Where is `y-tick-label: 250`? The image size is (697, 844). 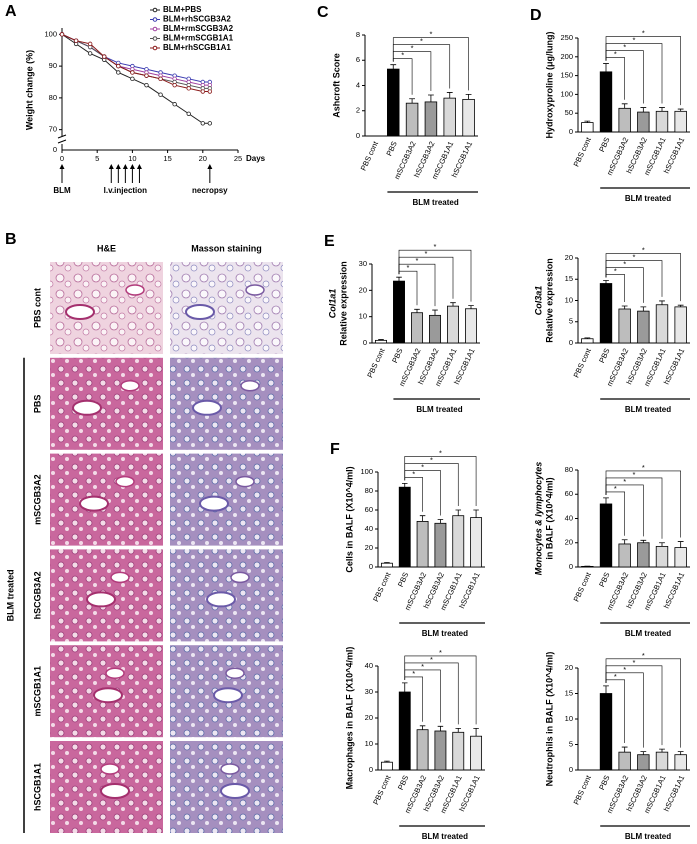 y-tick-label: 250 is located at coordinates (566, 37).